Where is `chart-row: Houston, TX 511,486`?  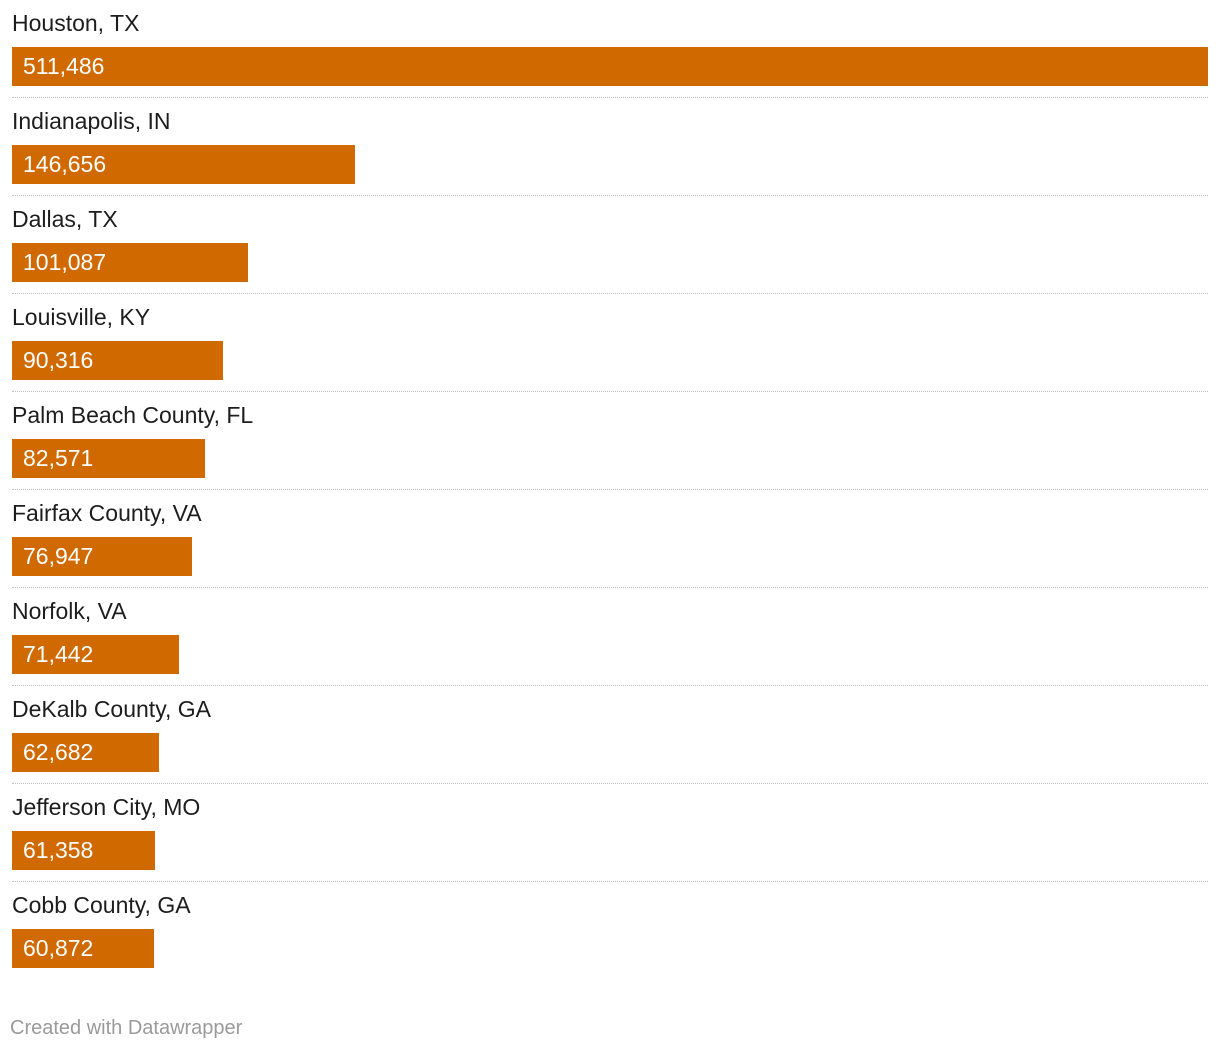 chart-row: Houston, TX 511,486 is located at coordinates (610, 49).